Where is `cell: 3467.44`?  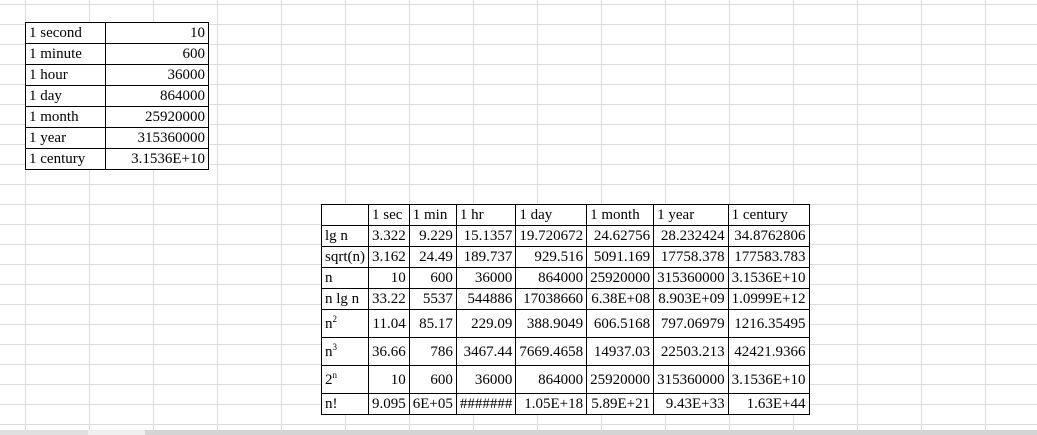
cell: 3467.44 is located at coordinates (486, 351).